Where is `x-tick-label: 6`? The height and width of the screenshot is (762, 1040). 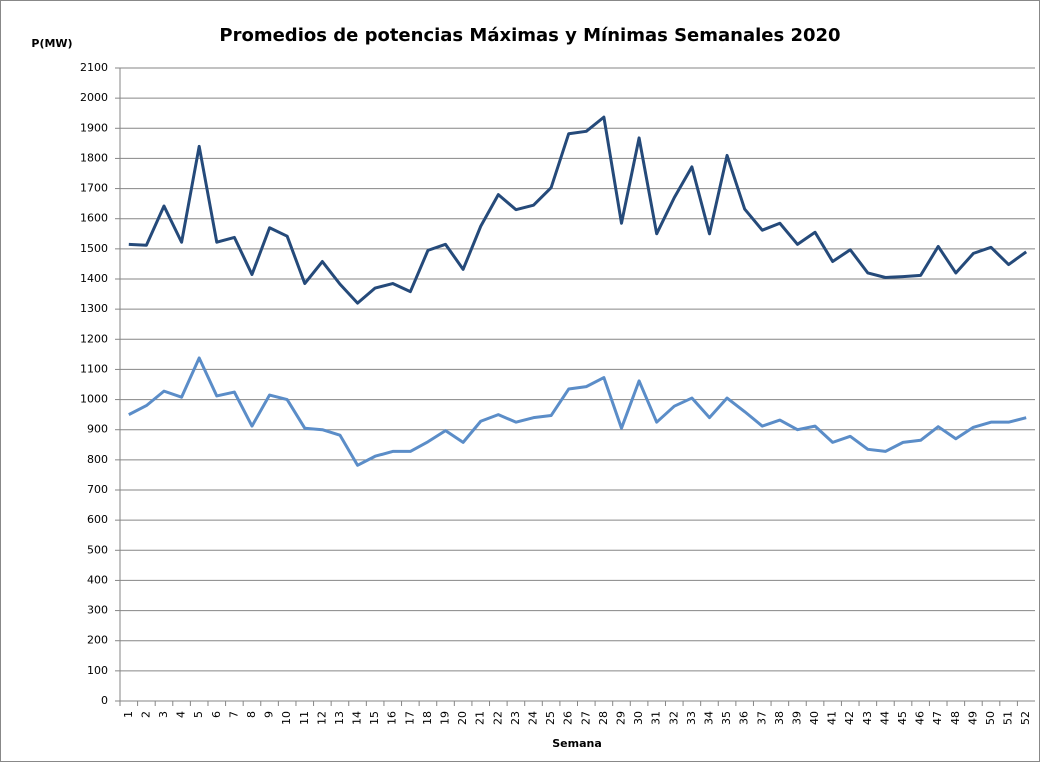 x-tick-label: 6 is located at coordinates (216, 714).